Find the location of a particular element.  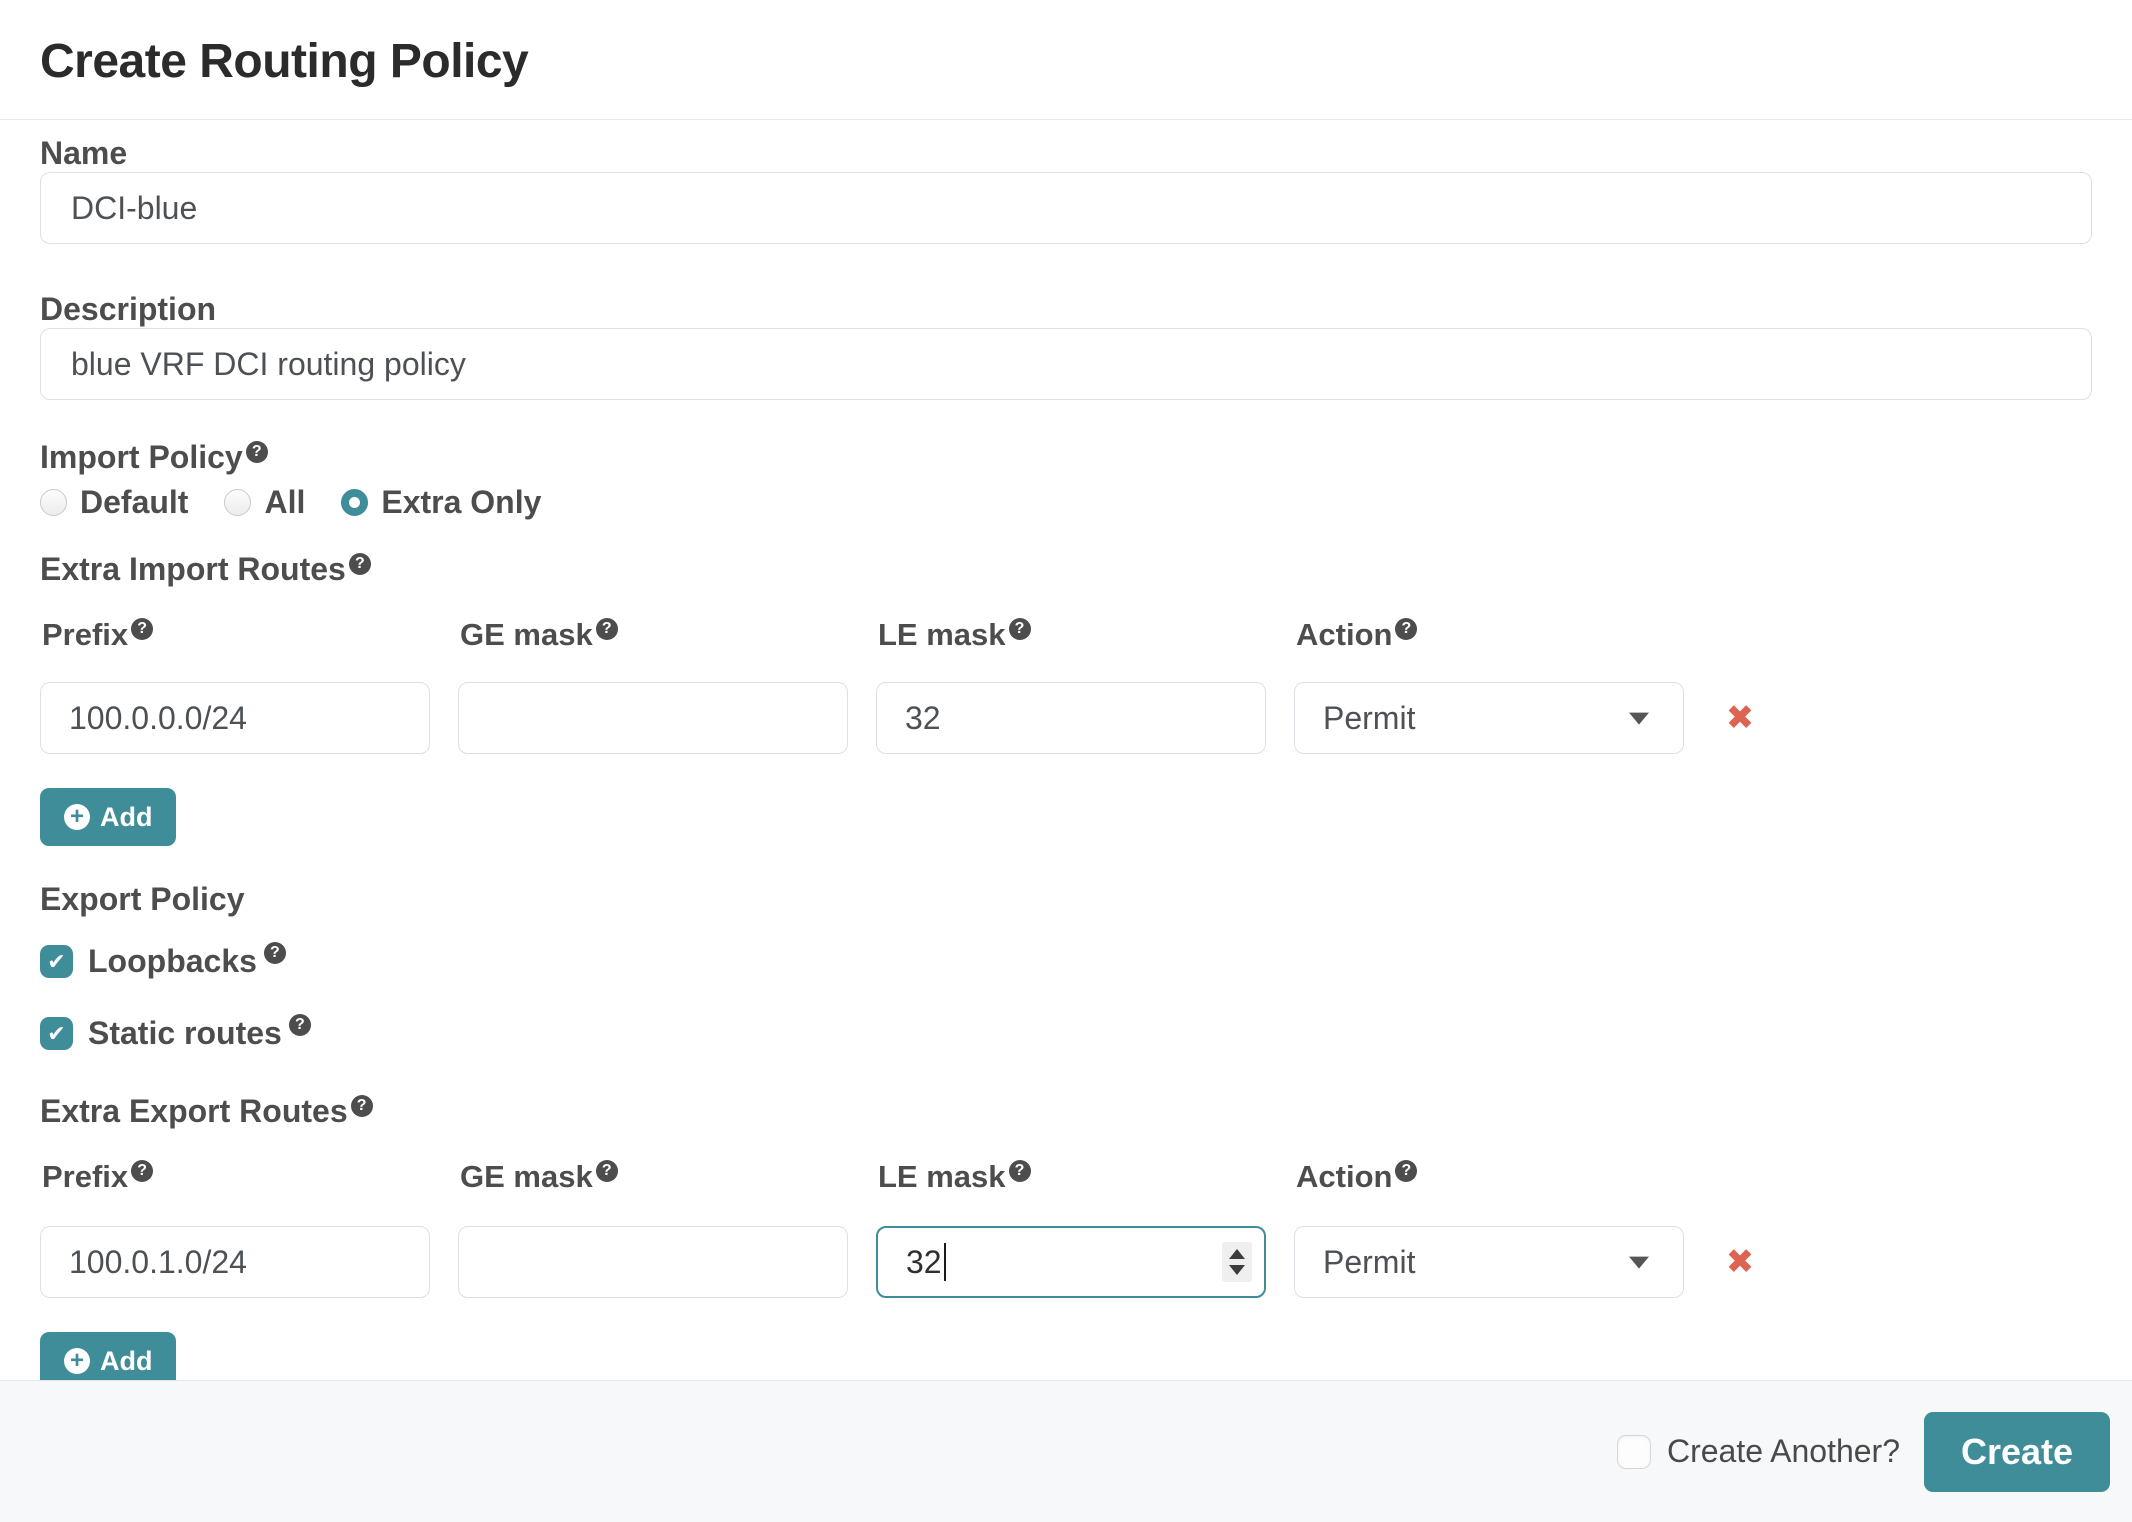

import-prefix-input is located at coordinates (235, 718).